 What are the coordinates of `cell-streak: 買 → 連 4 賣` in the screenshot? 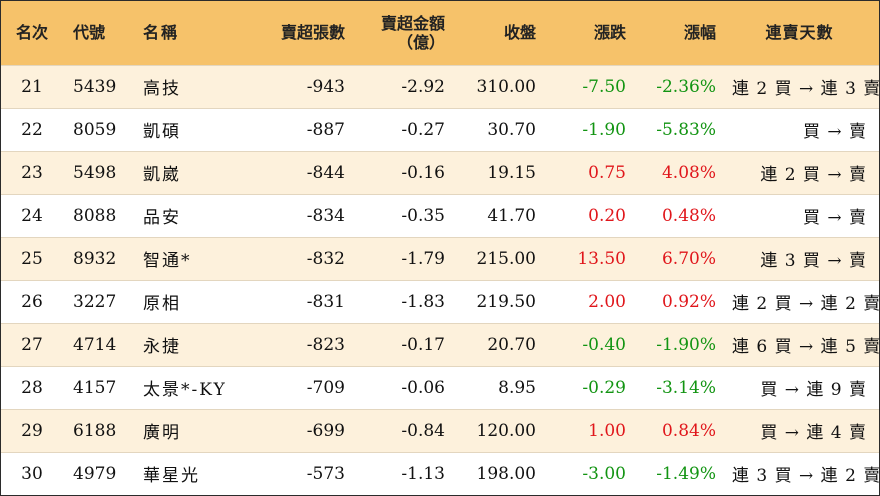 It's located at (813, 433).